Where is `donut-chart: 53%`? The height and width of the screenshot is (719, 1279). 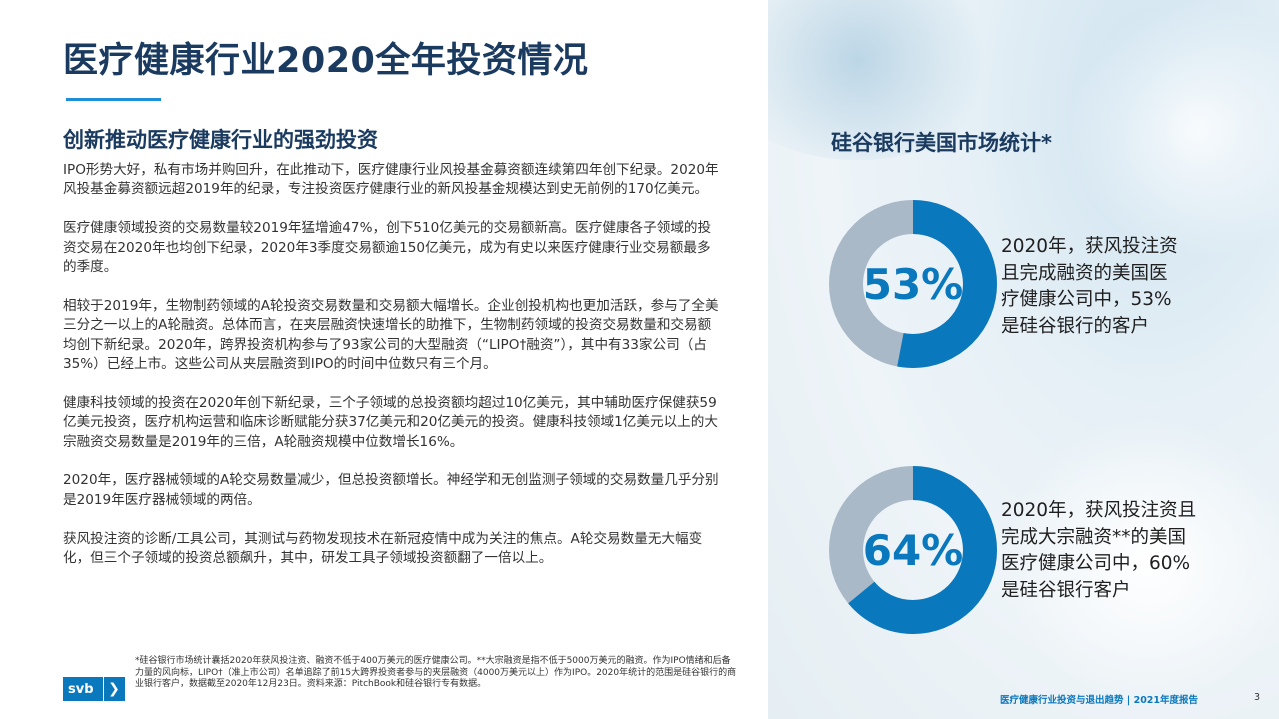
donut-chart: 53% is located at coordinates (913, 284).